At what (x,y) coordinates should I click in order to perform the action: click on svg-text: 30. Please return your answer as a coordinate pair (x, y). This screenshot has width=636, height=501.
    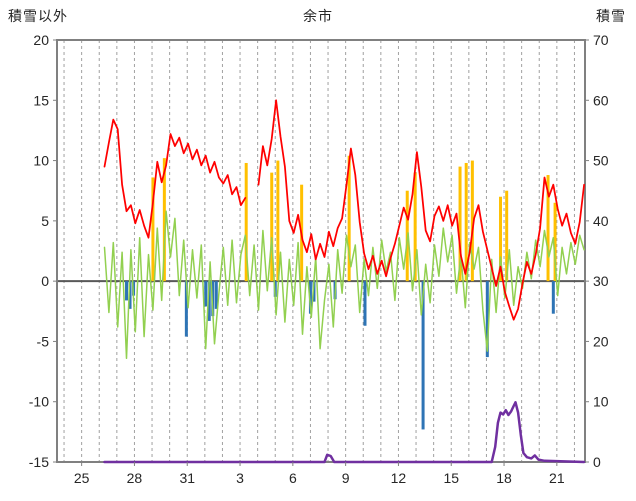
    Looking at the image, I should click on (601, 281).